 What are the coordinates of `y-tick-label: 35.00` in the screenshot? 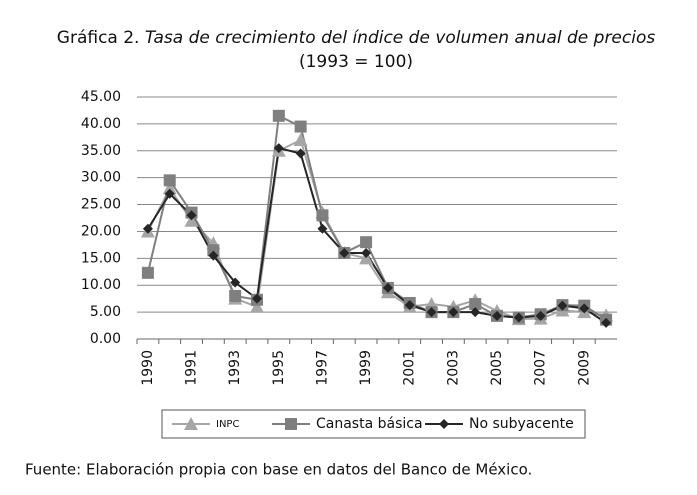 It's located at (101, 151).